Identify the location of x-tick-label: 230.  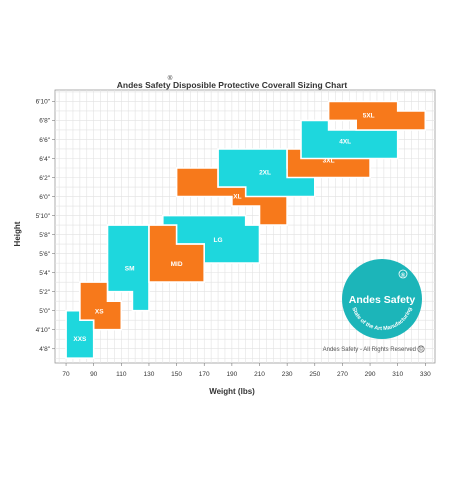
(287, 374).